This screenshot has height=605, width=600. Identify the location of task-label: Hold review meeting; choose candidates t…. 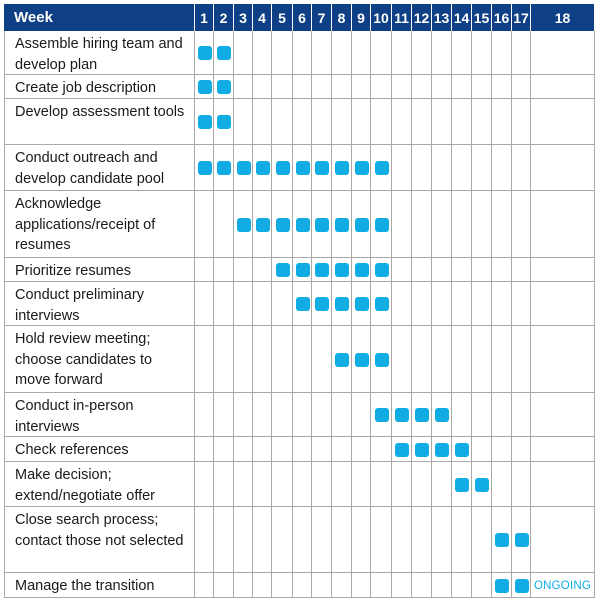
(99, 359).